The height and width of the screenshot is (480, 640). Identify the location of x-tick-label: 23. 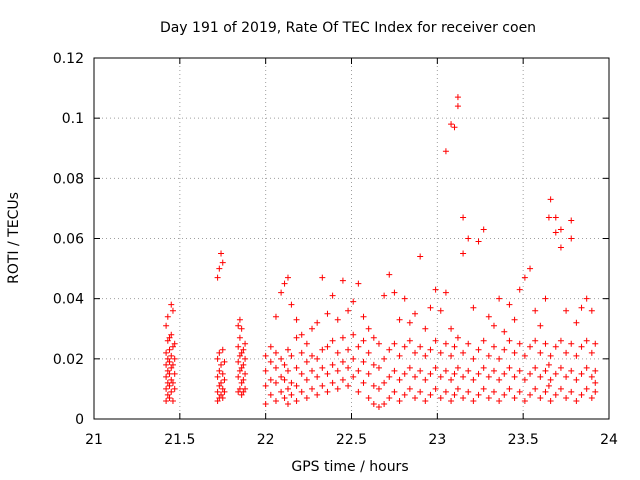
(437, 440).